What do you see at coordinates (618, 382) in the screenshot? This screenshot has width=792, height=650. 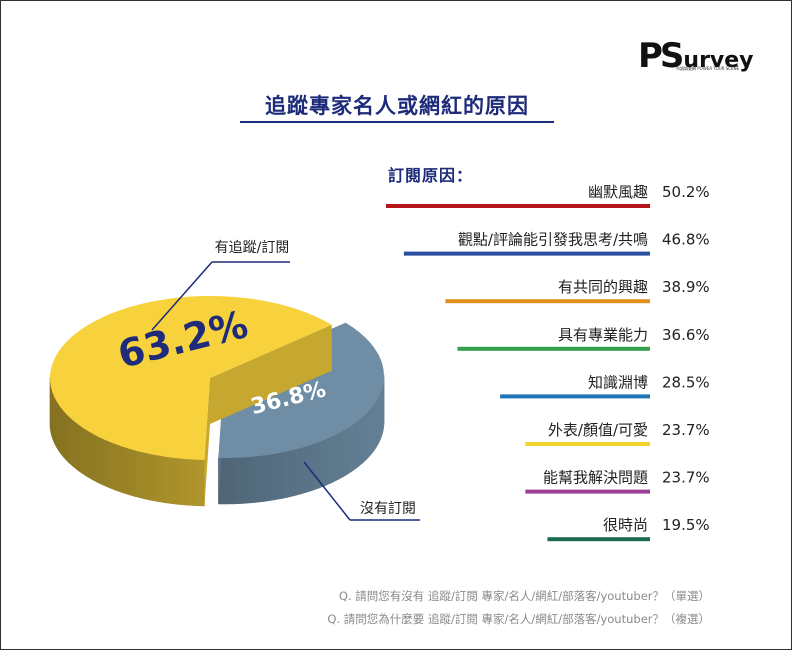 I see `bar-category-label: 知識淵博` at bounding box center [618, 382].